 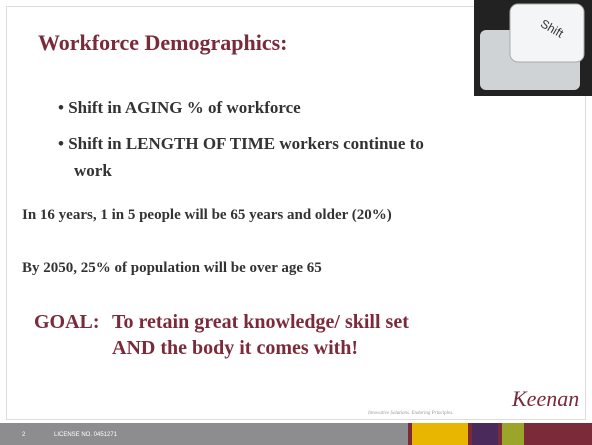 I want to click on goal-line: AND the body it comes with!, so click(x=235, y=348).